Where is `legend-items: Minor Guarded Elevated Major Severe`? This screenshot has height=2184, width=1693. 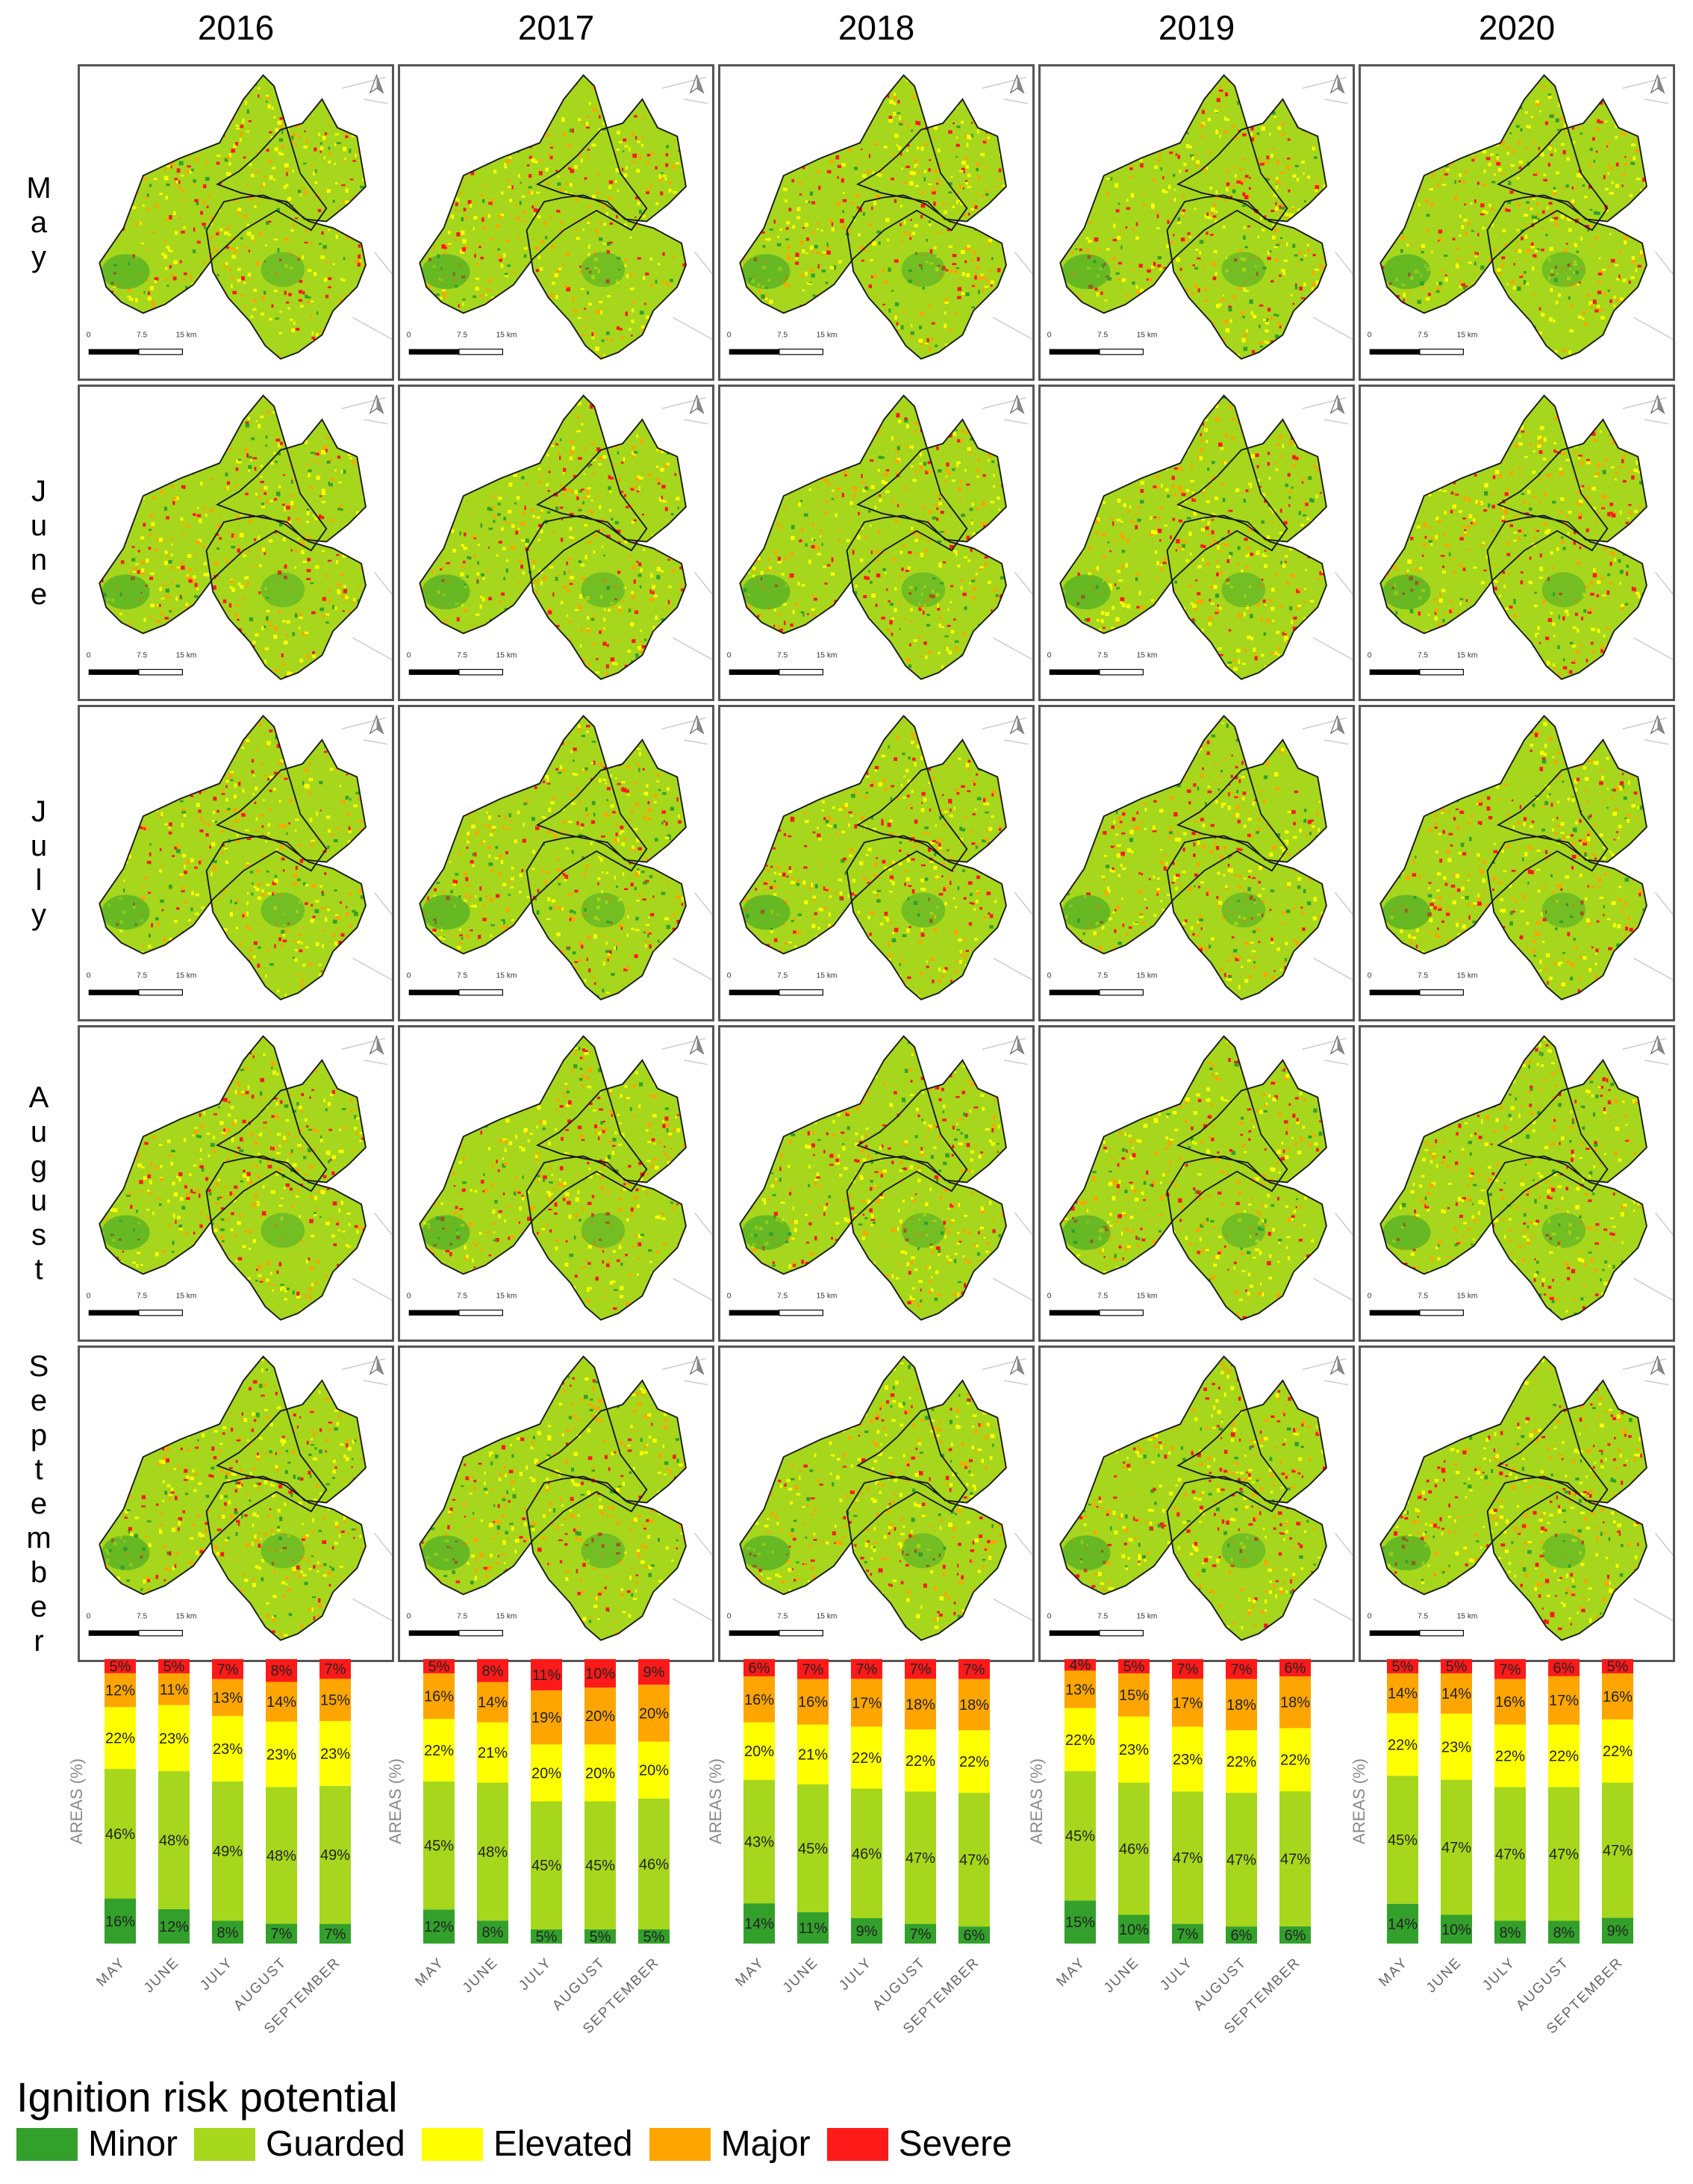 legend-items: Minor Guarded Elevated Major Severe is located at coordinates (522, 2144).